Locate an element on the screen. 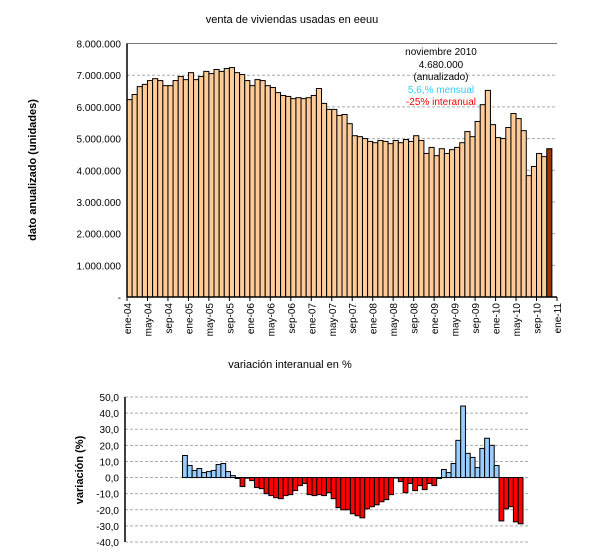 Image resolution: width=610 pixels, height=554 pixels. y-tick-label: 1.000.000 is located at coordinates (99, 266).